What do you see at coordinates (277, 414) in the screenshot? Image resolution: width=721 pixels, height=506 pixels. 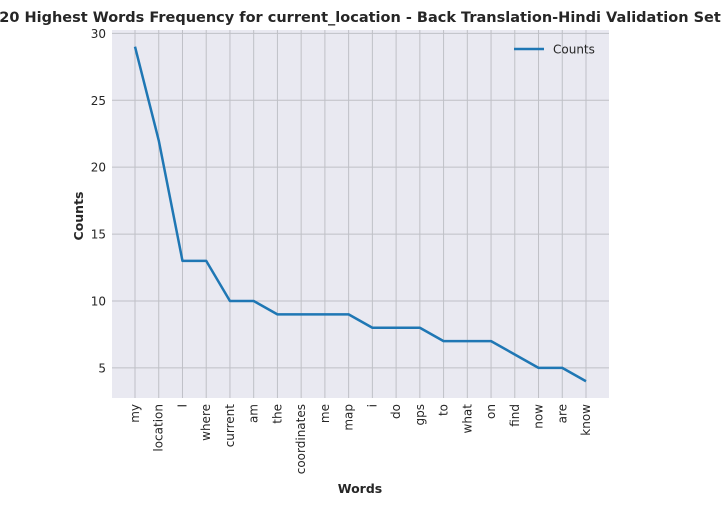 I see `x-tick-label: the` at bounding box center [277, 414].